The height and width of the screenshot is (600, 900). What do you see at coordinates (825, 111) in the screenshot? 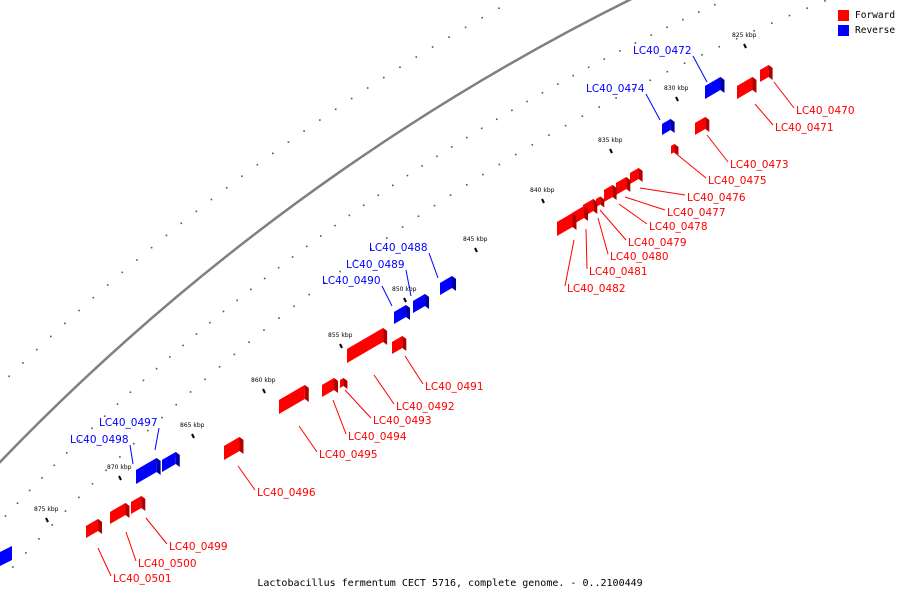
I see `gene-label: LC40_0470` at bounding box center [825, 111].